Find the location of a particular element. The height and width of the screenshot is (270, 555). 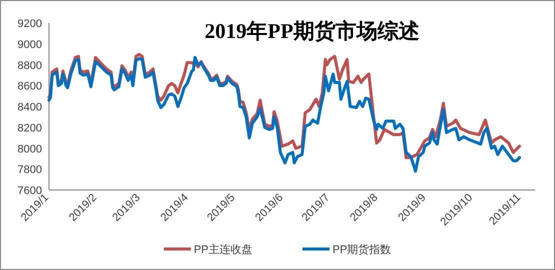

y-tick-label: 8200 is located at coordinates (30, 128).